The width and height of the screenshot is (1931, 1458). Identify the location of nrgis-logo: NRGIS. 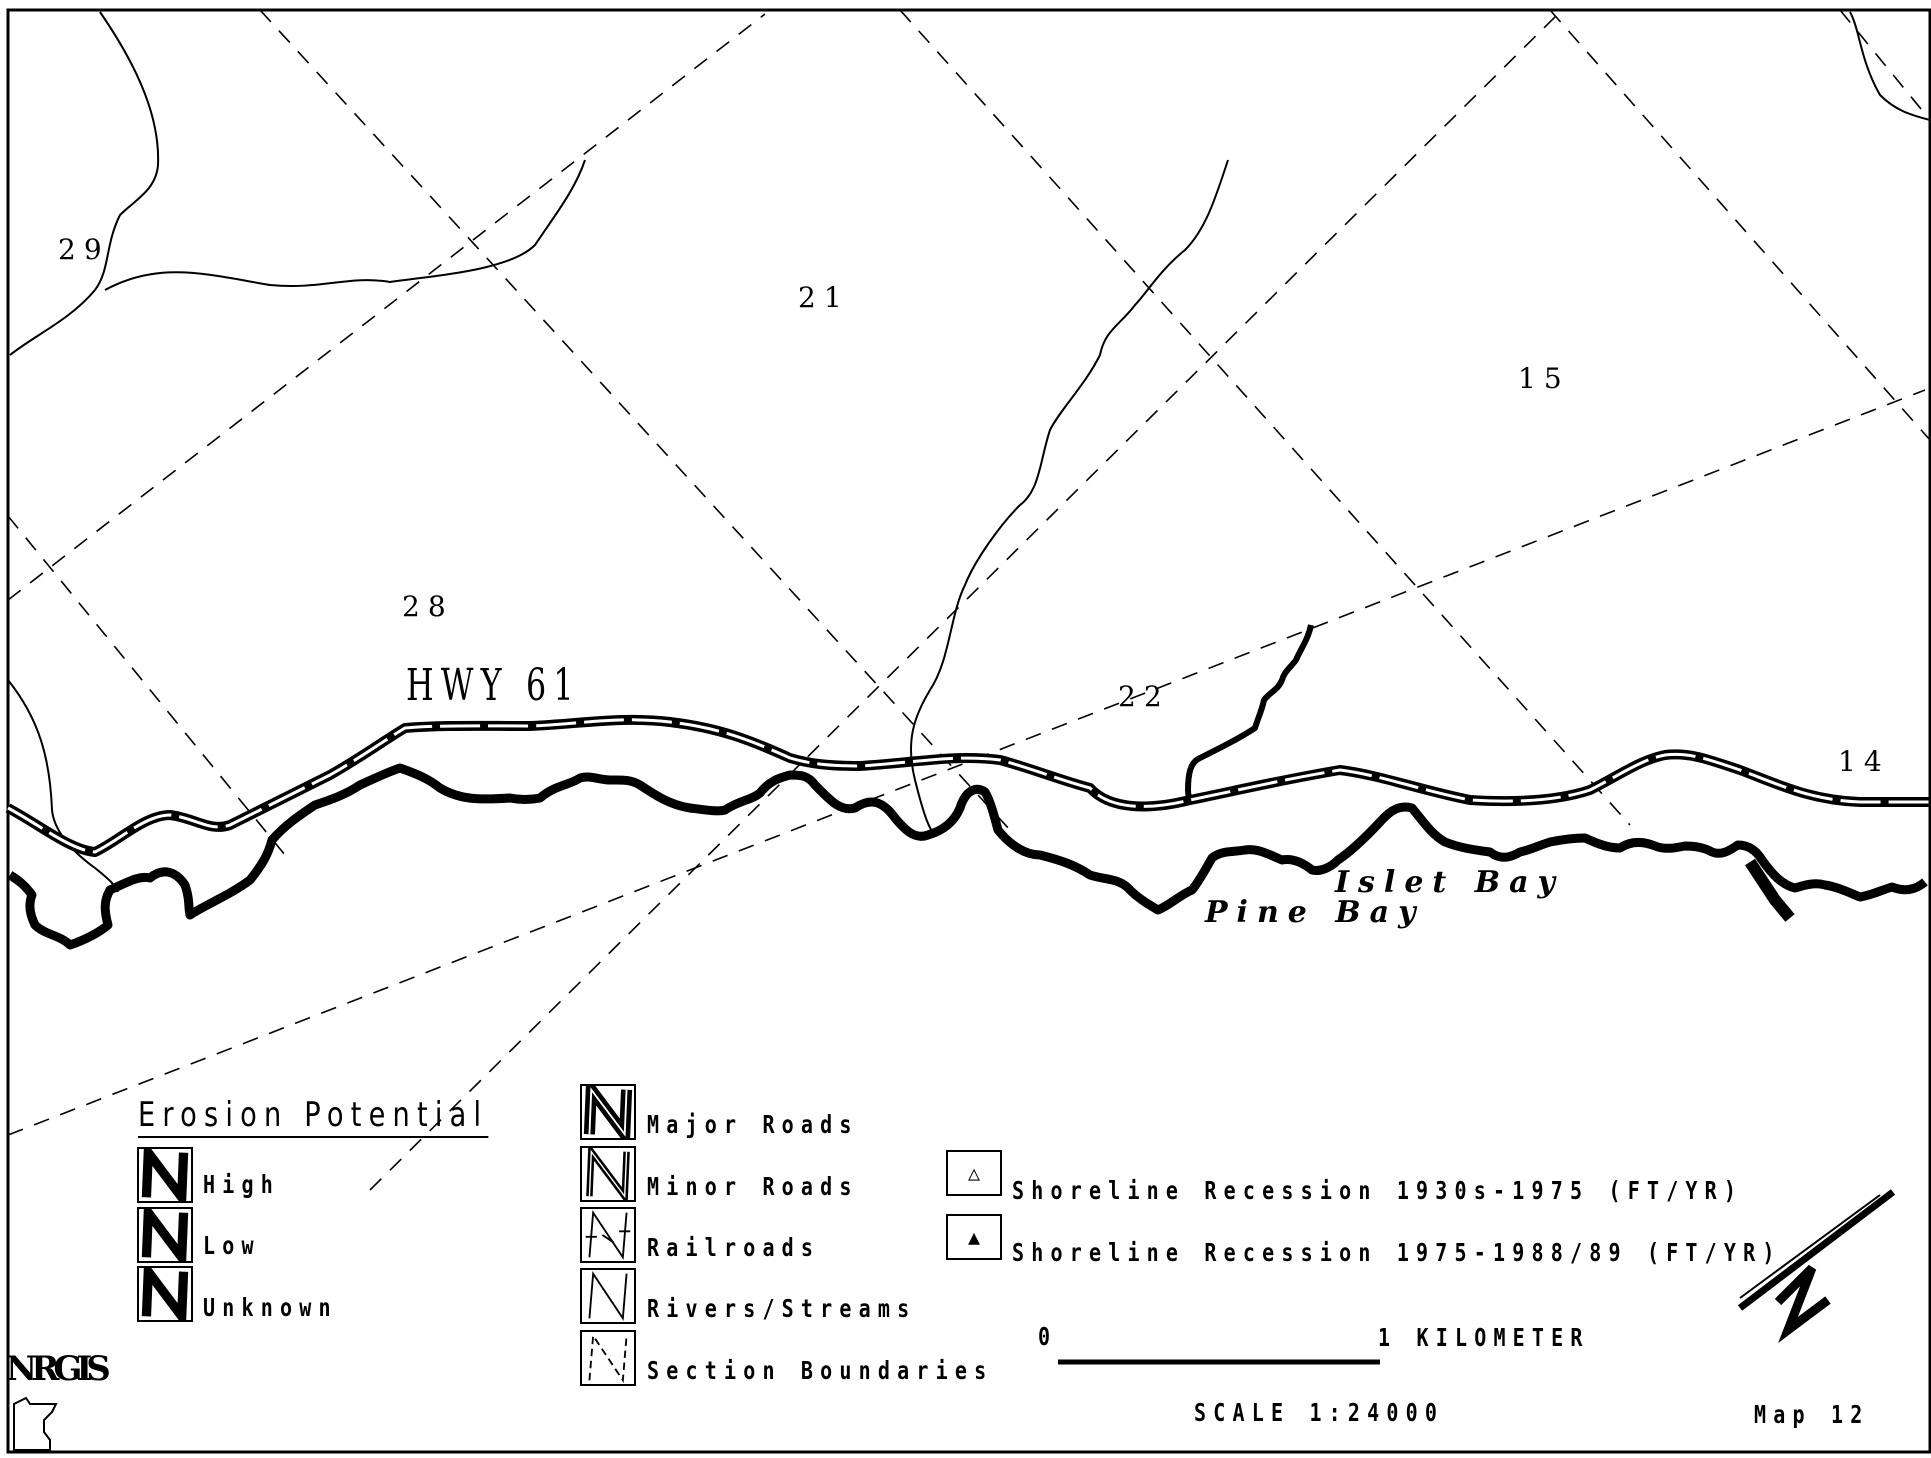
(58, 1369).